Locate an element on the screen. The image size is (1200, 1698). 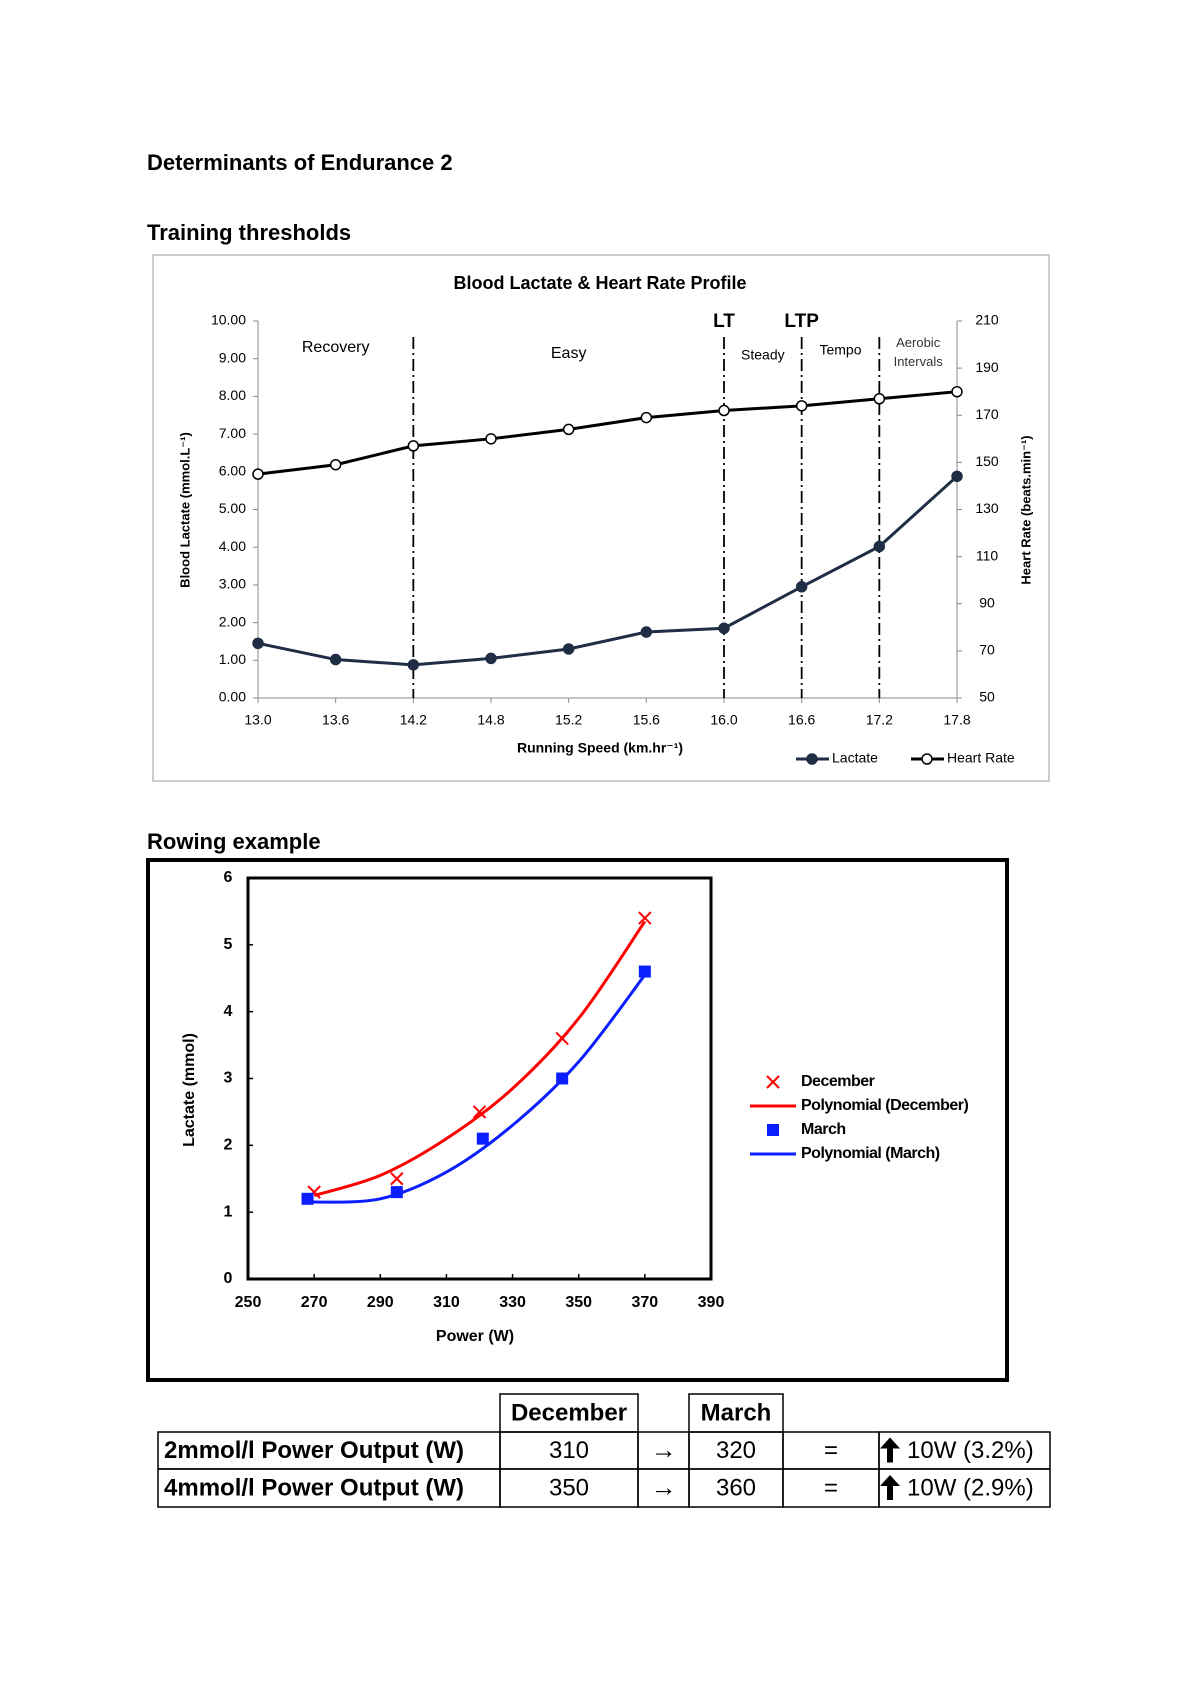
legend-label: Heart Rate is located at coordinates (981, 758).